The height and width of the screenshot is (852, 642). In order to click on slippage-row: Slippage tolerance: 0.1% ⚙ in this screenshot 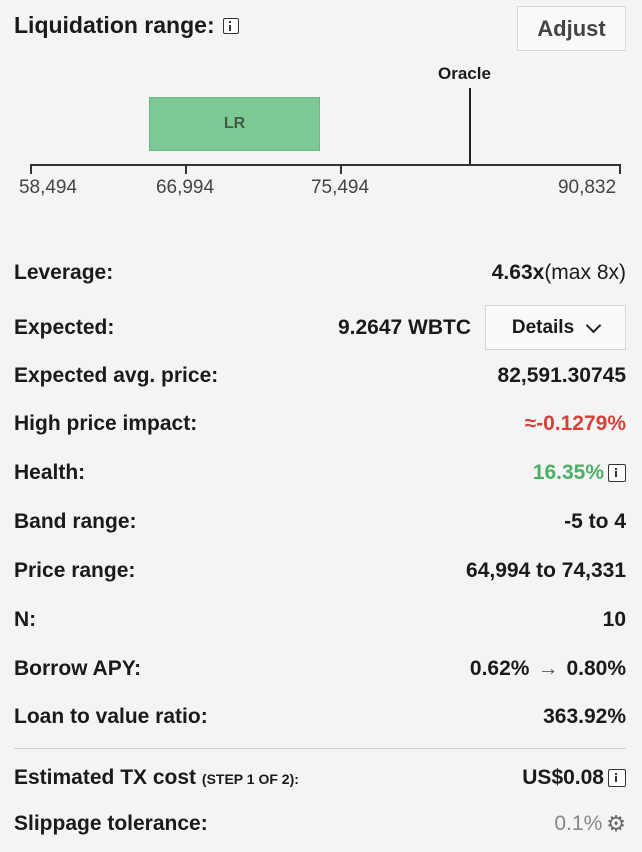, I will do `click(320, 824)`.